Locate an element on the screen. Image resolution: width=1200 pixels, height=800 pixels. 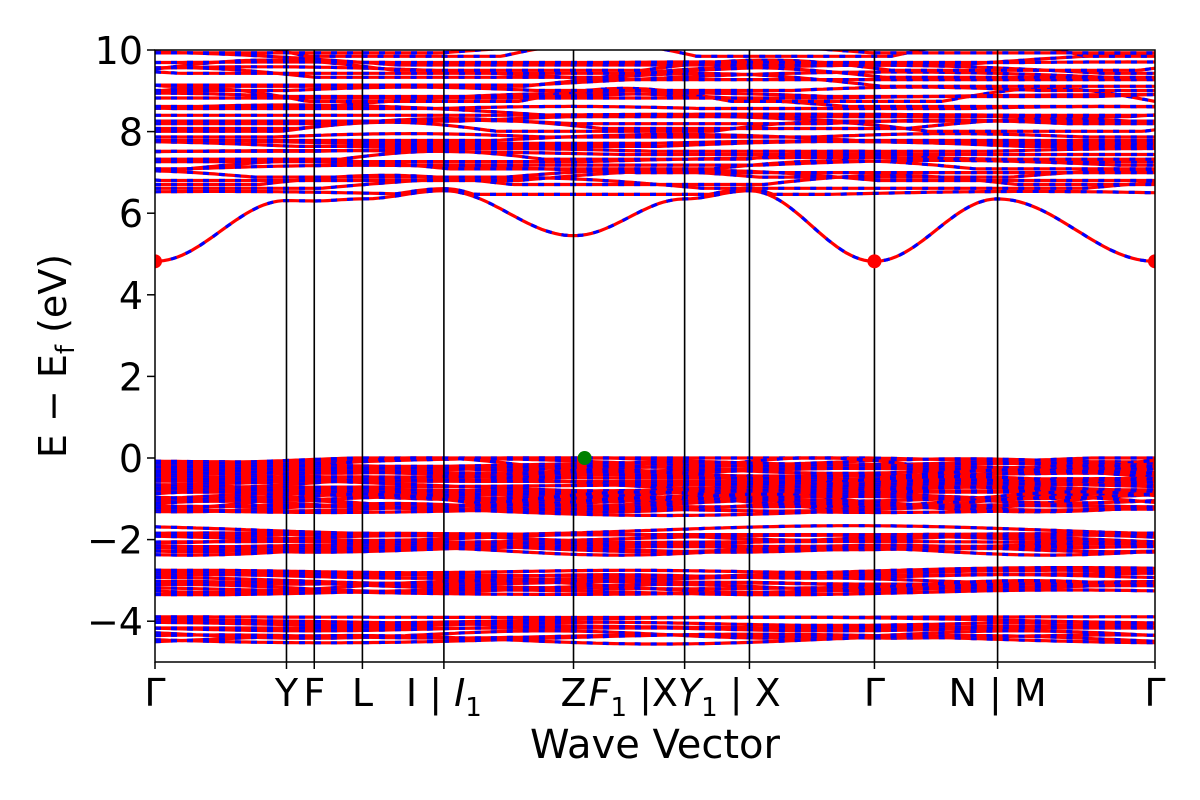
band-4-1-dash is located at coordinates (655, 620).